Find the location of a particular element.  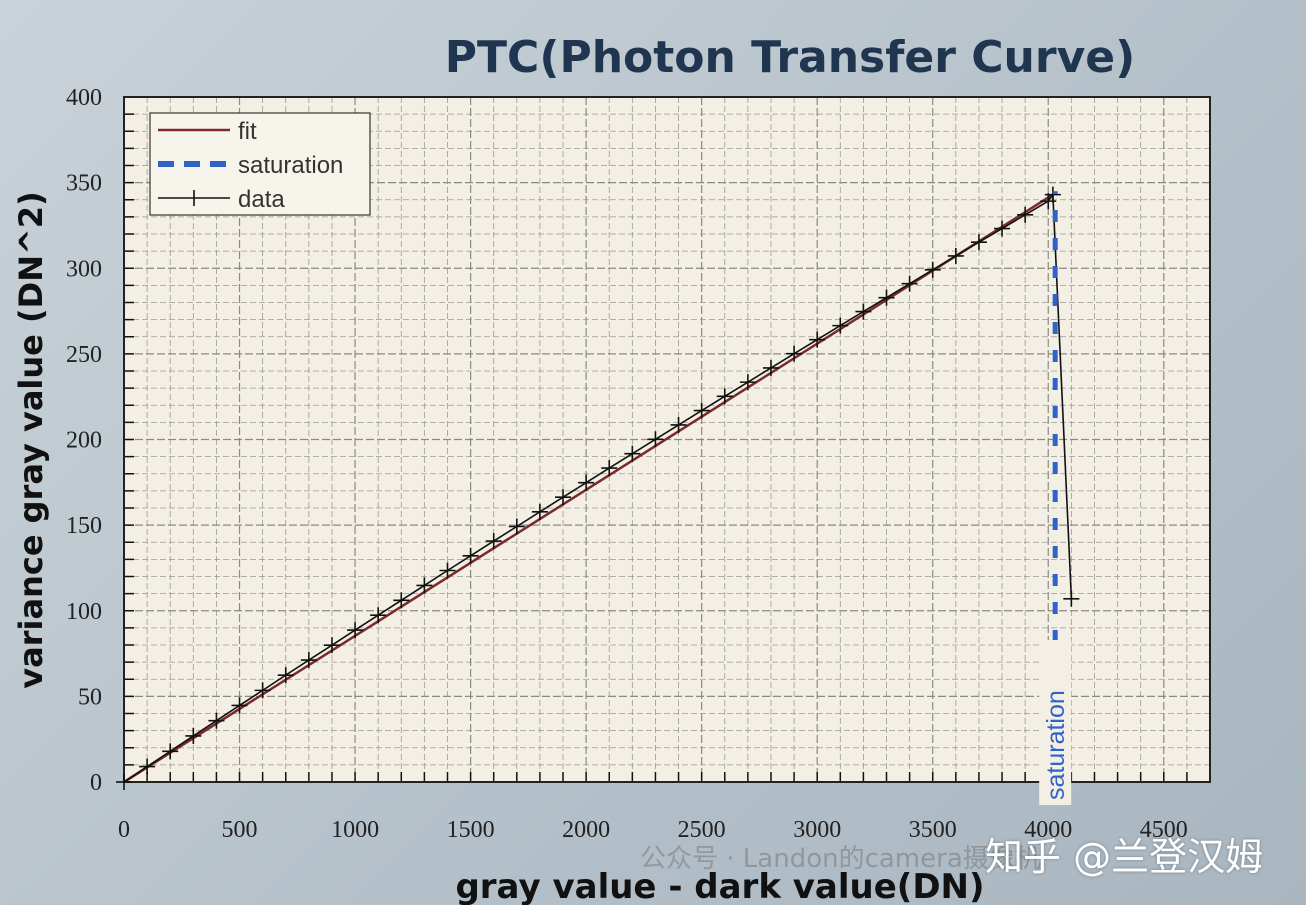

y-tick-label: 250 is located at coordinates (84, 355).